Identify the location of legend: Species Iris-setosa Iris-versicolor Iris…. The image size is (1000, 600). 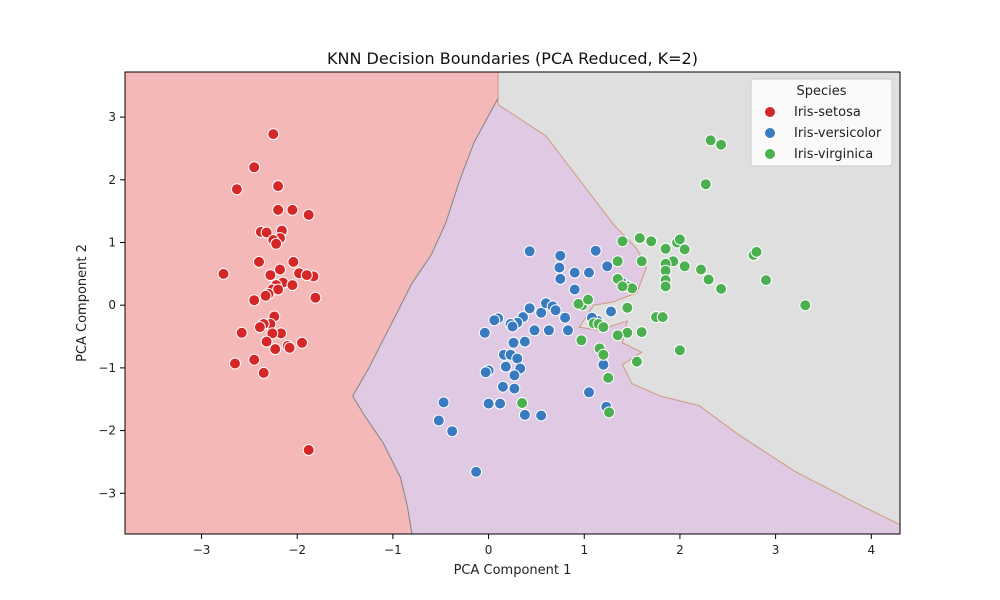
(821, 122).